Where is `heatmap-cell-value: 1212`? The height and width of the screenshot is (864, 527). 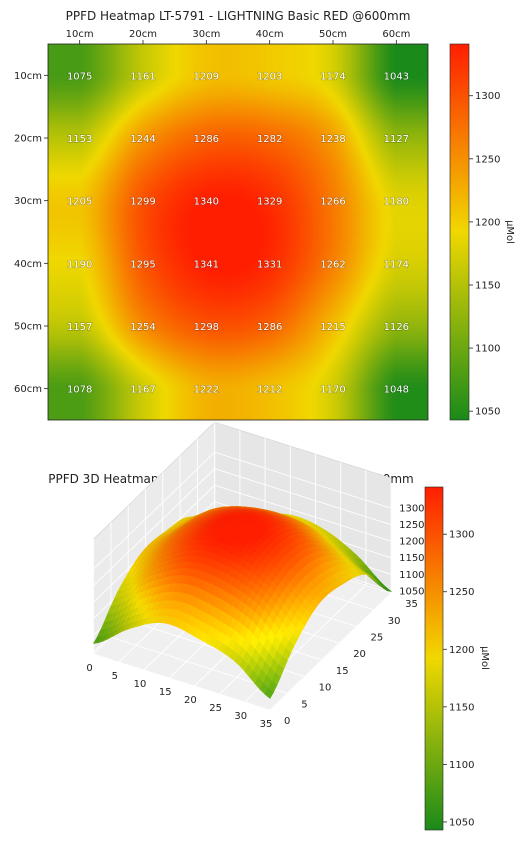 heatmap-cell-value: 1212 is located at coordinates (269, 390).